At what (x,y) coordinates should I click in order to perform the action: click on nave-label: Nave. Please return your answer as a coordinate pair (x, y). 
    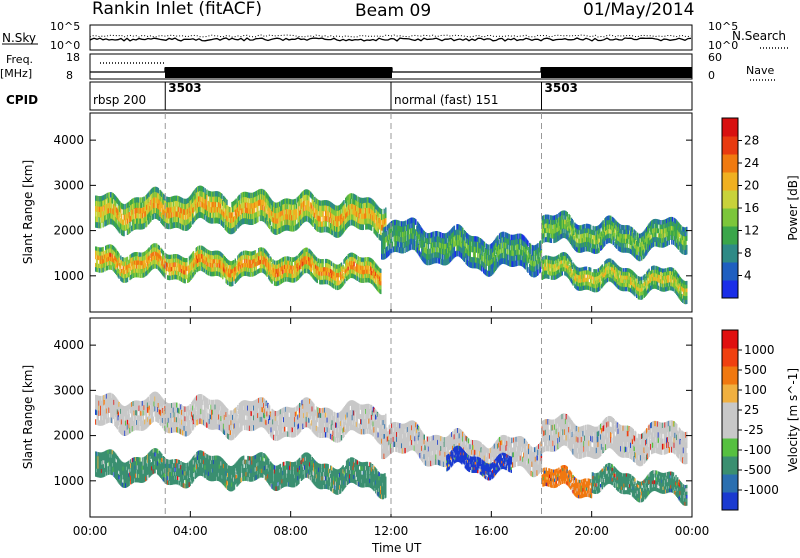
    Looking at the image, I should click on (760, 70).